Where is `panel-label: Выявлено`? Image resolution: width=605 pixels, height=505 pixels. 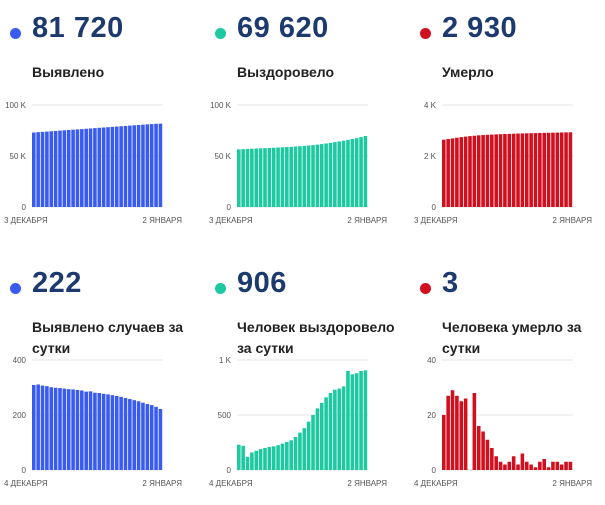
panel-label: Выявлено is located at coordinates (68, 72).